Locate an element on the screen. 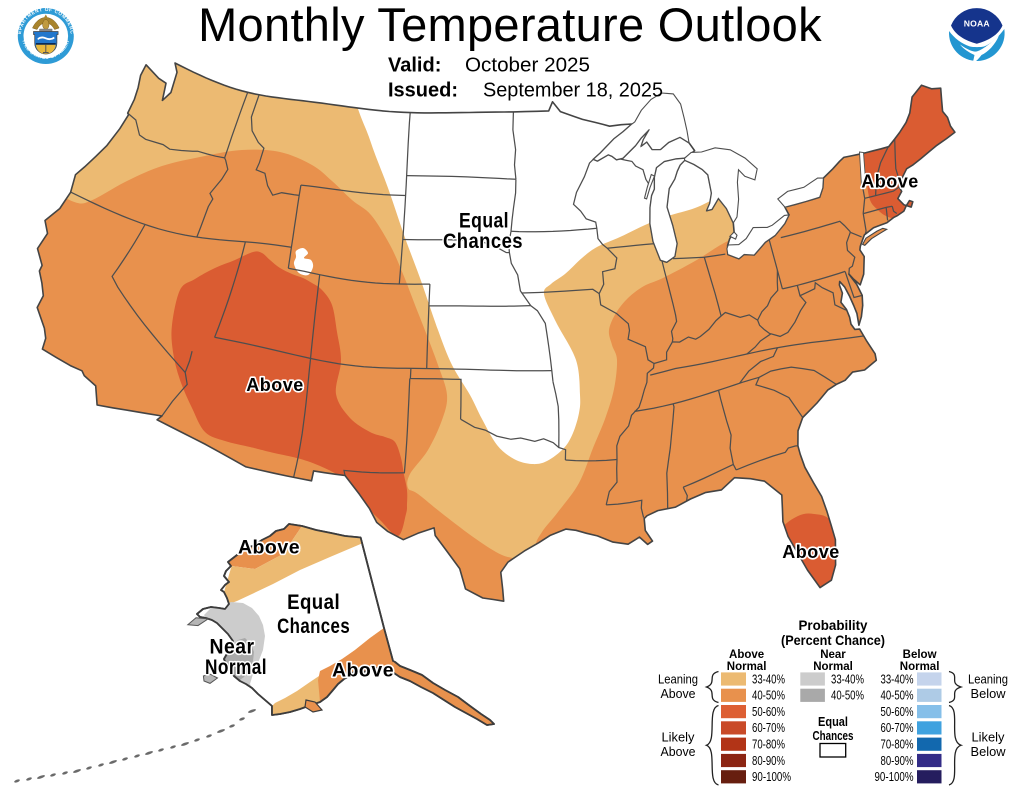 The image size is (1024, 796). svg-text: Monthly Temperature Outlook is located at coordinates (510, 25).